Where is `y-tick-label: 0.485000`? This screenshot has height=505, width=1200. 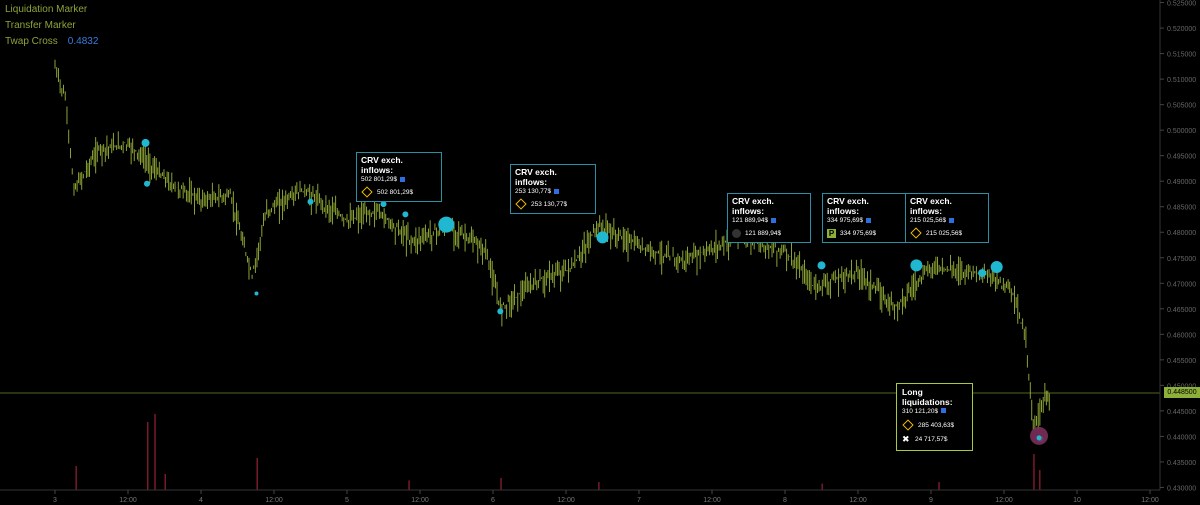 y-tick-label: 0.485000 is located at coordinates (1181, 208).